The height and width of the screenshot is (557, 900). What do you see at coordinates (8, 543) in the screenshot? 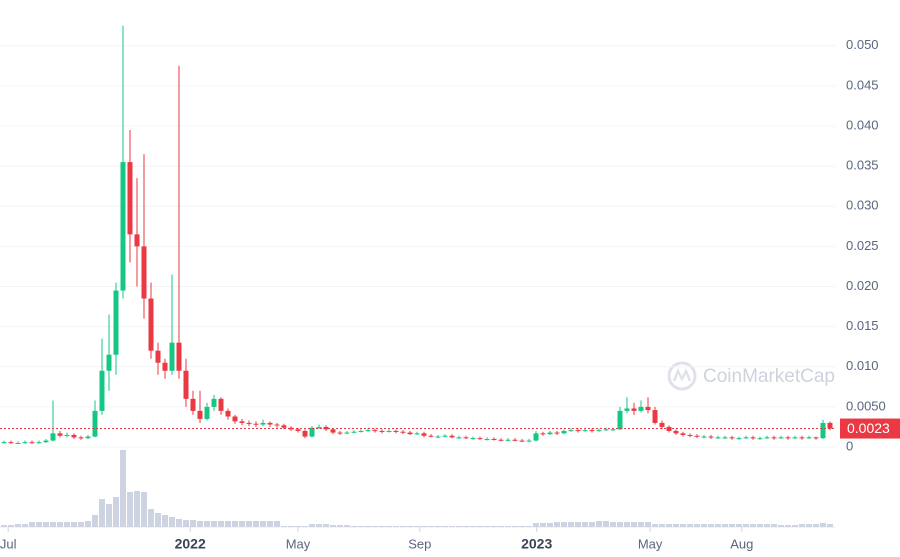
I see `x-tick-label: Jul` at bounding box center [8, 543].